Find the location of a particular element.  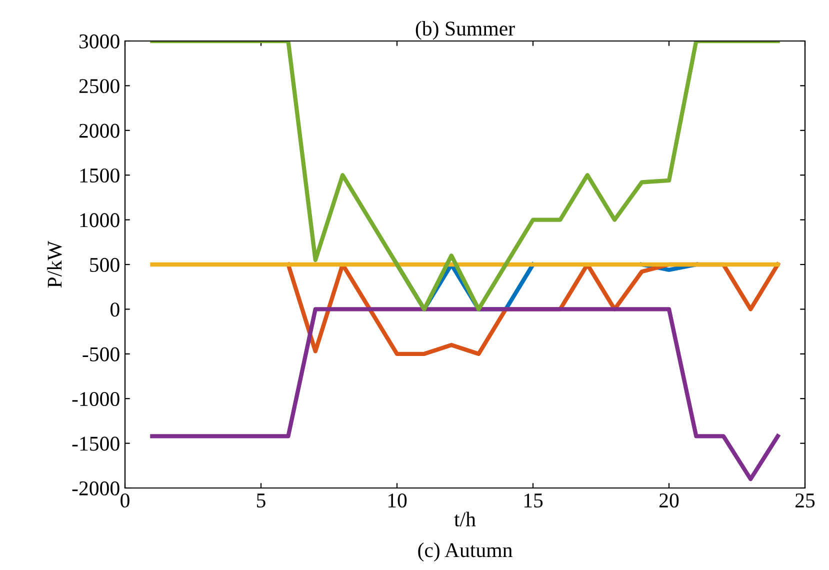

x-tick-label: 10 is located at coordinates (397, 500).